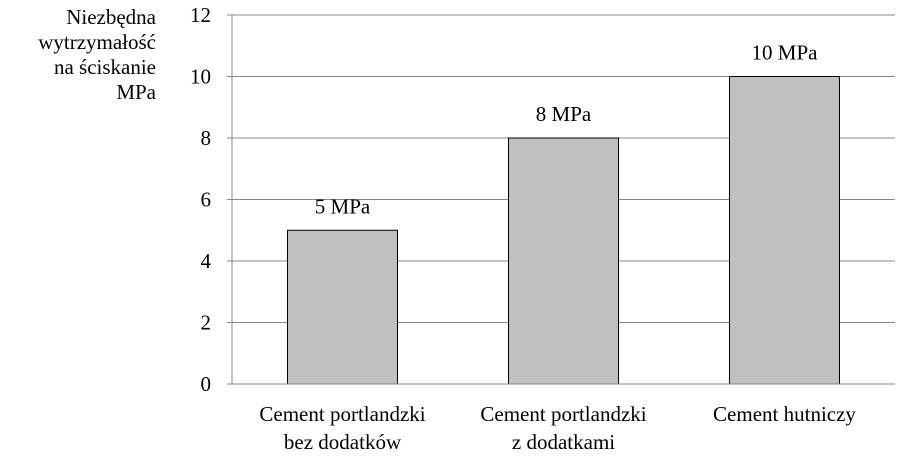 This screenshot has width=916, height=464. Describe the element at coordinates (206, 384) in the screenshot. I see `y-tick-label: 0` at that location.